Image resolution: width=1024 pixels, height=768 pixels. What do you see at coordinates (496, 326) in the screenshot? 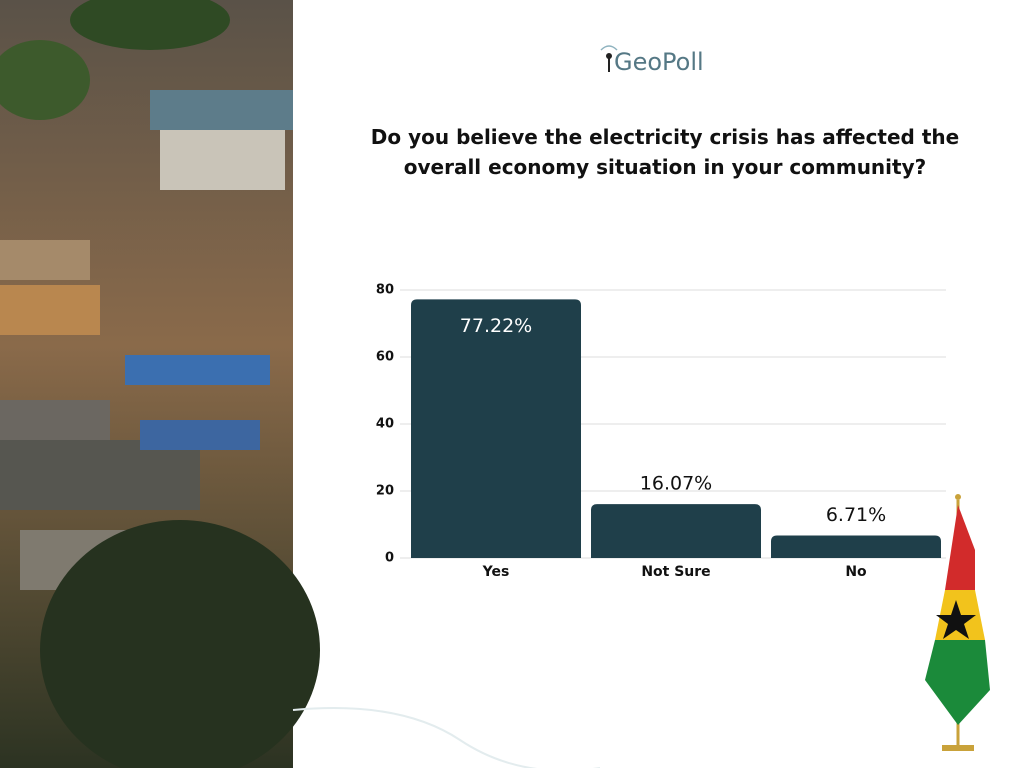
I see `value-label: 77.22%` at bounding box center [496, 326].